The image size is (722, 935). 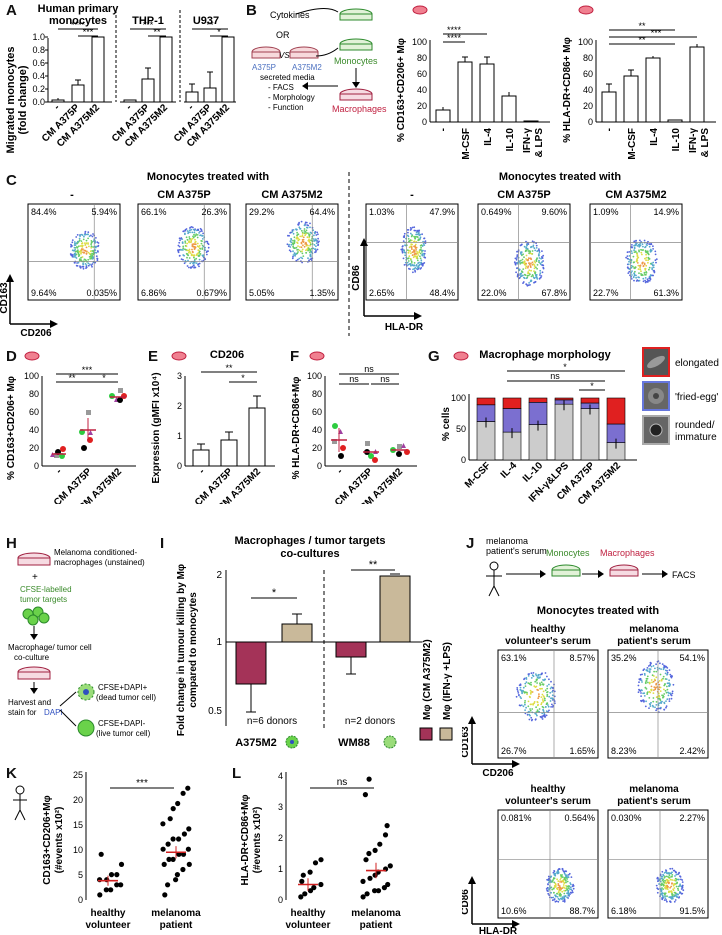 What do you see at coordinates (692, 658) in the screenshot?
I see `quadrant-label: 54.1%` at bounding box center [692, 658].